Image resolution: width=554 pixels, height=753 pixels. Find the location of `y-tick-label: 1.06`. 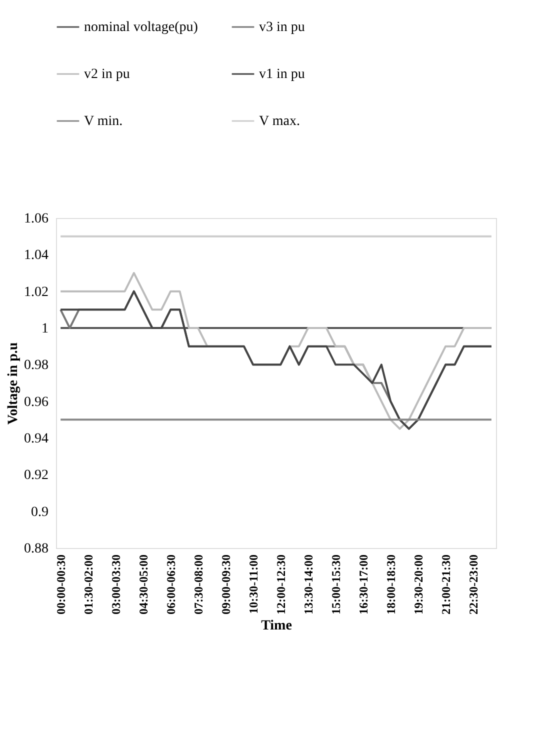

y-tick-label: 1.06 is located at coordinates (36, 219).